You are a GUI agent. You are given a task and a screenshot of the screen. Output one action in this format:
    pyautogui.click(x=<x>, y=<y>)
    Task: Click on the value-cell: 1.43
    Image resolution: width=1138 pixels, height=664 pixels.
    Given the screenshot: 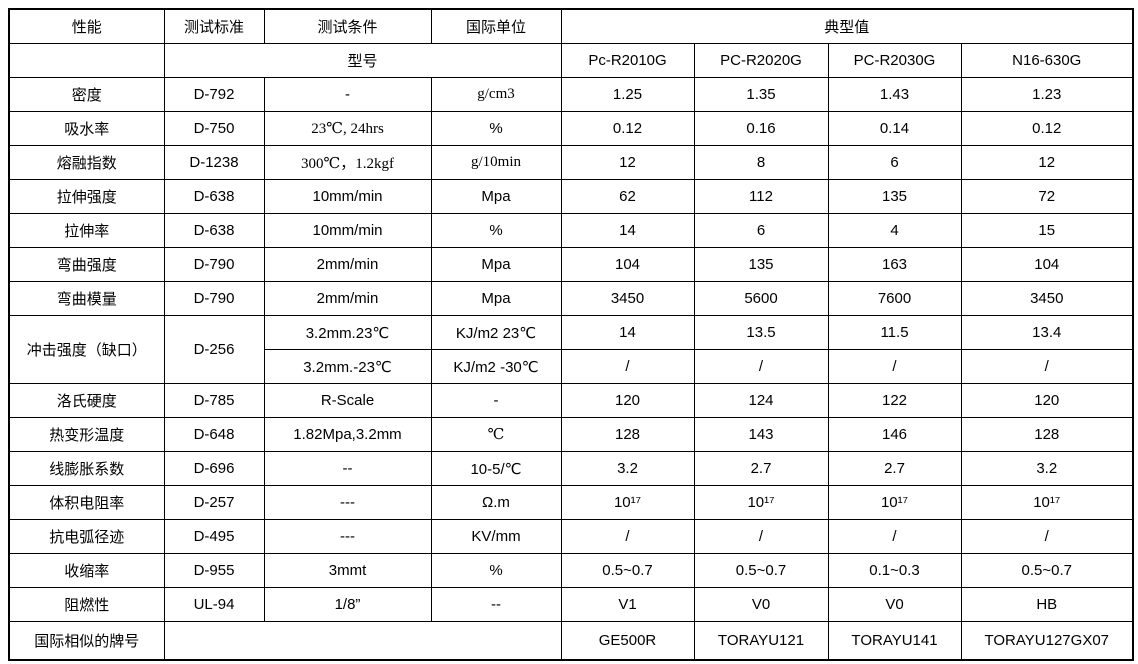 What is the action you would take?
    pyautogui.click(x=894, y=94)
    